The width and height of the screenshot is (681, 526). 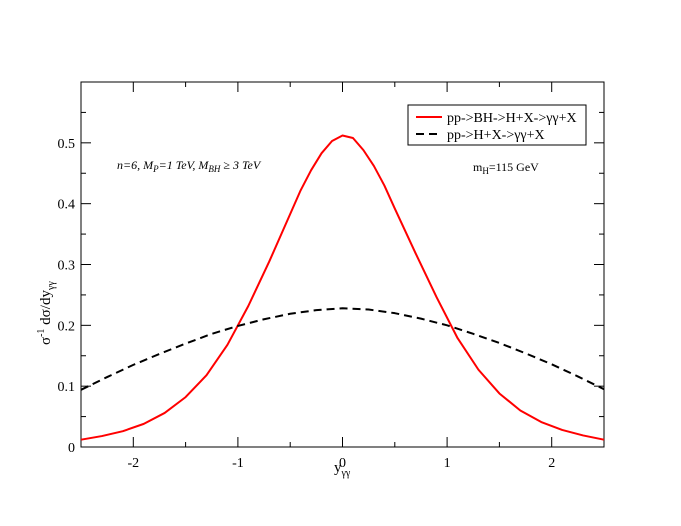 I want to click on annotation-mbh-sub: BH, so click(x=214, y=169).